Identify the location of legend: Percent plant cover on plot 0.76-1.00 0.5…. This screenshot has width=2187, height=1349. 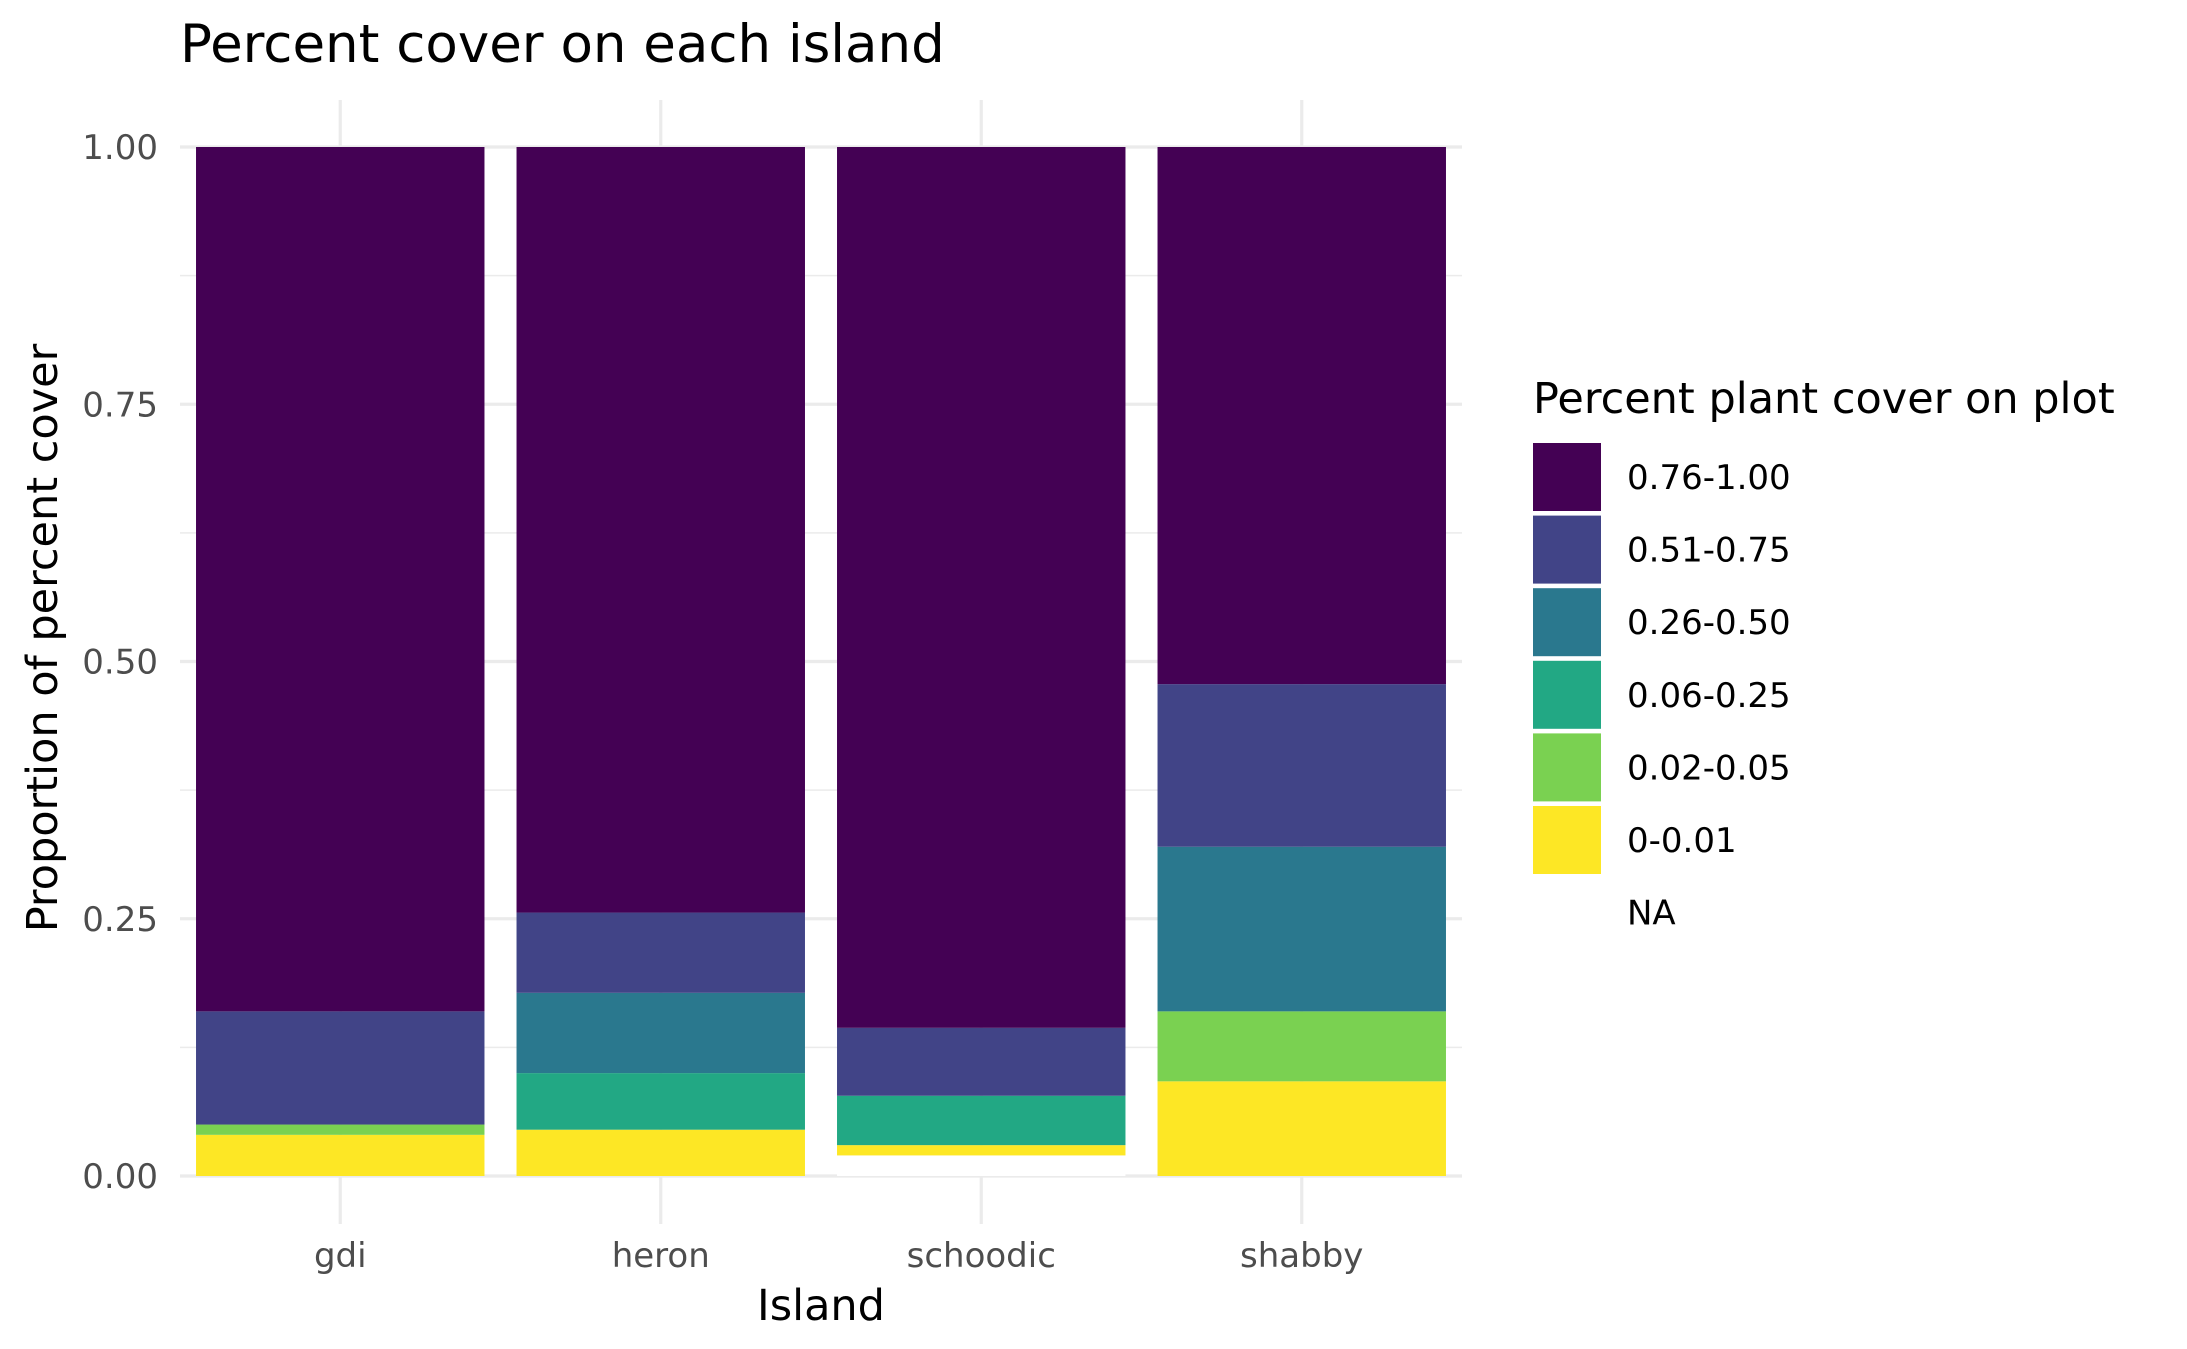
(1824, 660).